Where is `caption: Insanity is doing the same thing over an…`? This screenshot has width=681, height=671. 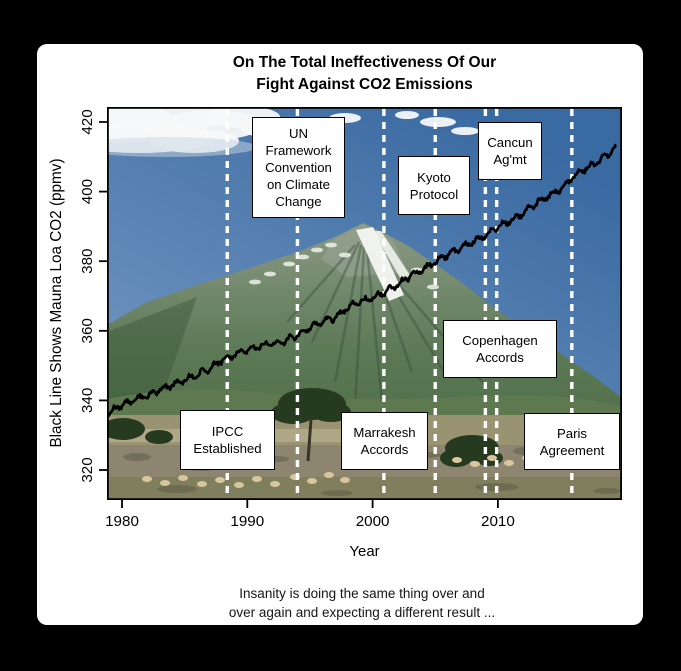
caption: Insanity is doing the same thing over an… is located at coordinates (357, 603).